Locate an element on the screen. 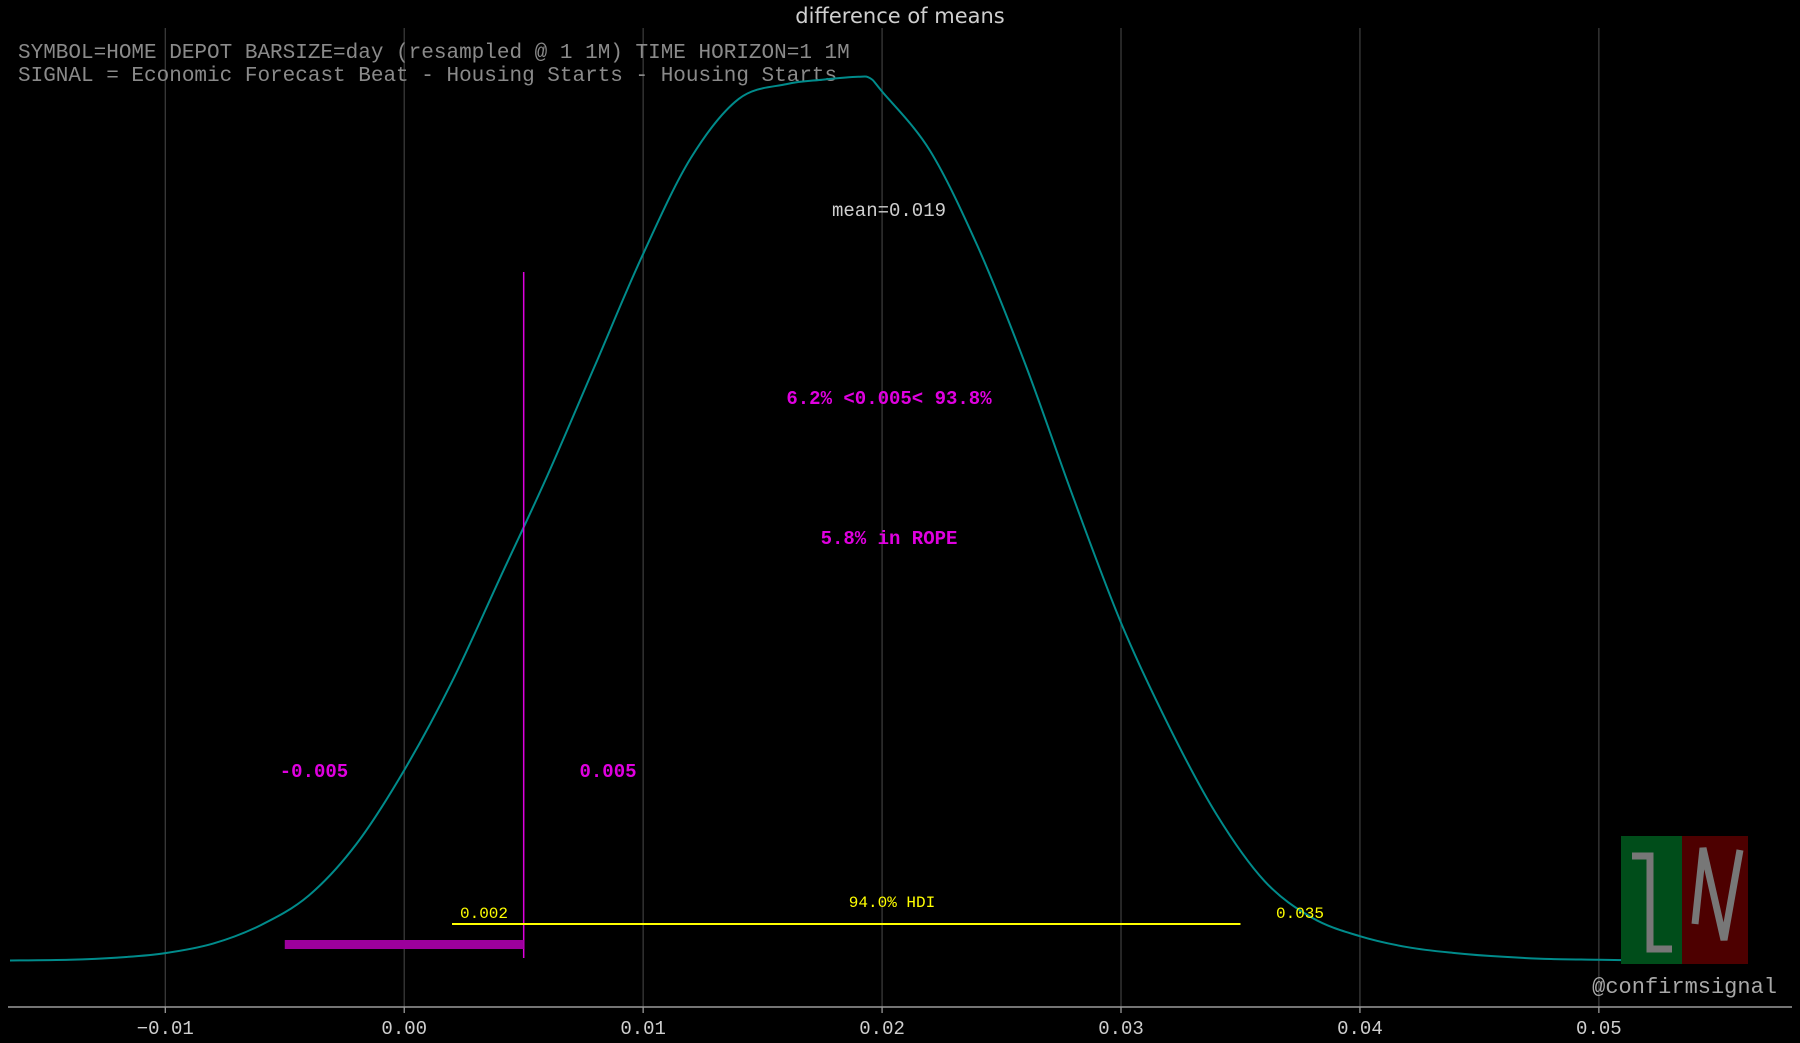 Image resolution: width=1800 pixels, height=1043 pixels. hdi-high-label: 0.035 is located at coordinates (1300, 914).